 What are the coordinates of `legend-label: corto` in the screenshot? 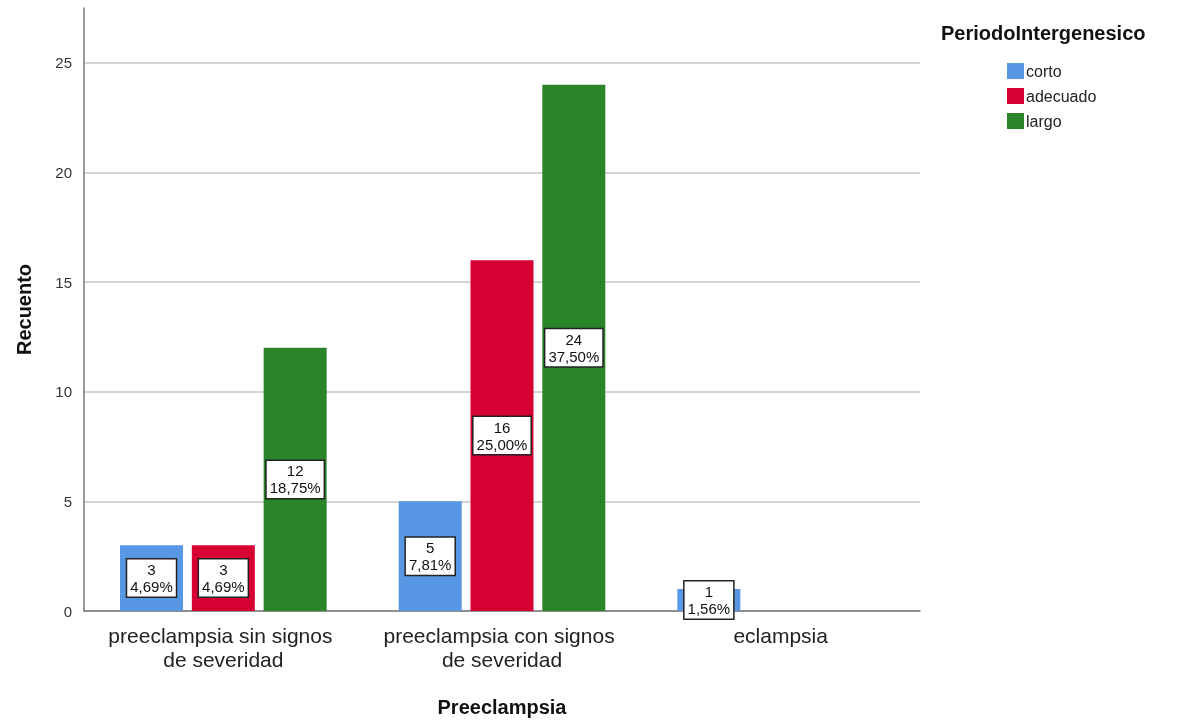 It's located at (1044, 71).